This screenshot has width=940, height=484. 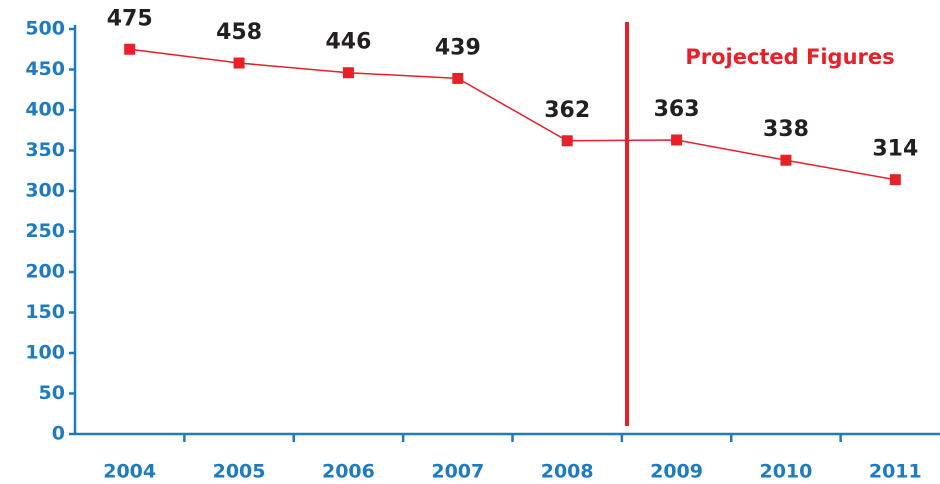 What do you see at coordinates (58, 434) in the screenshot?
I see `y-tick-label: 0` at bounding box center [58, 434].